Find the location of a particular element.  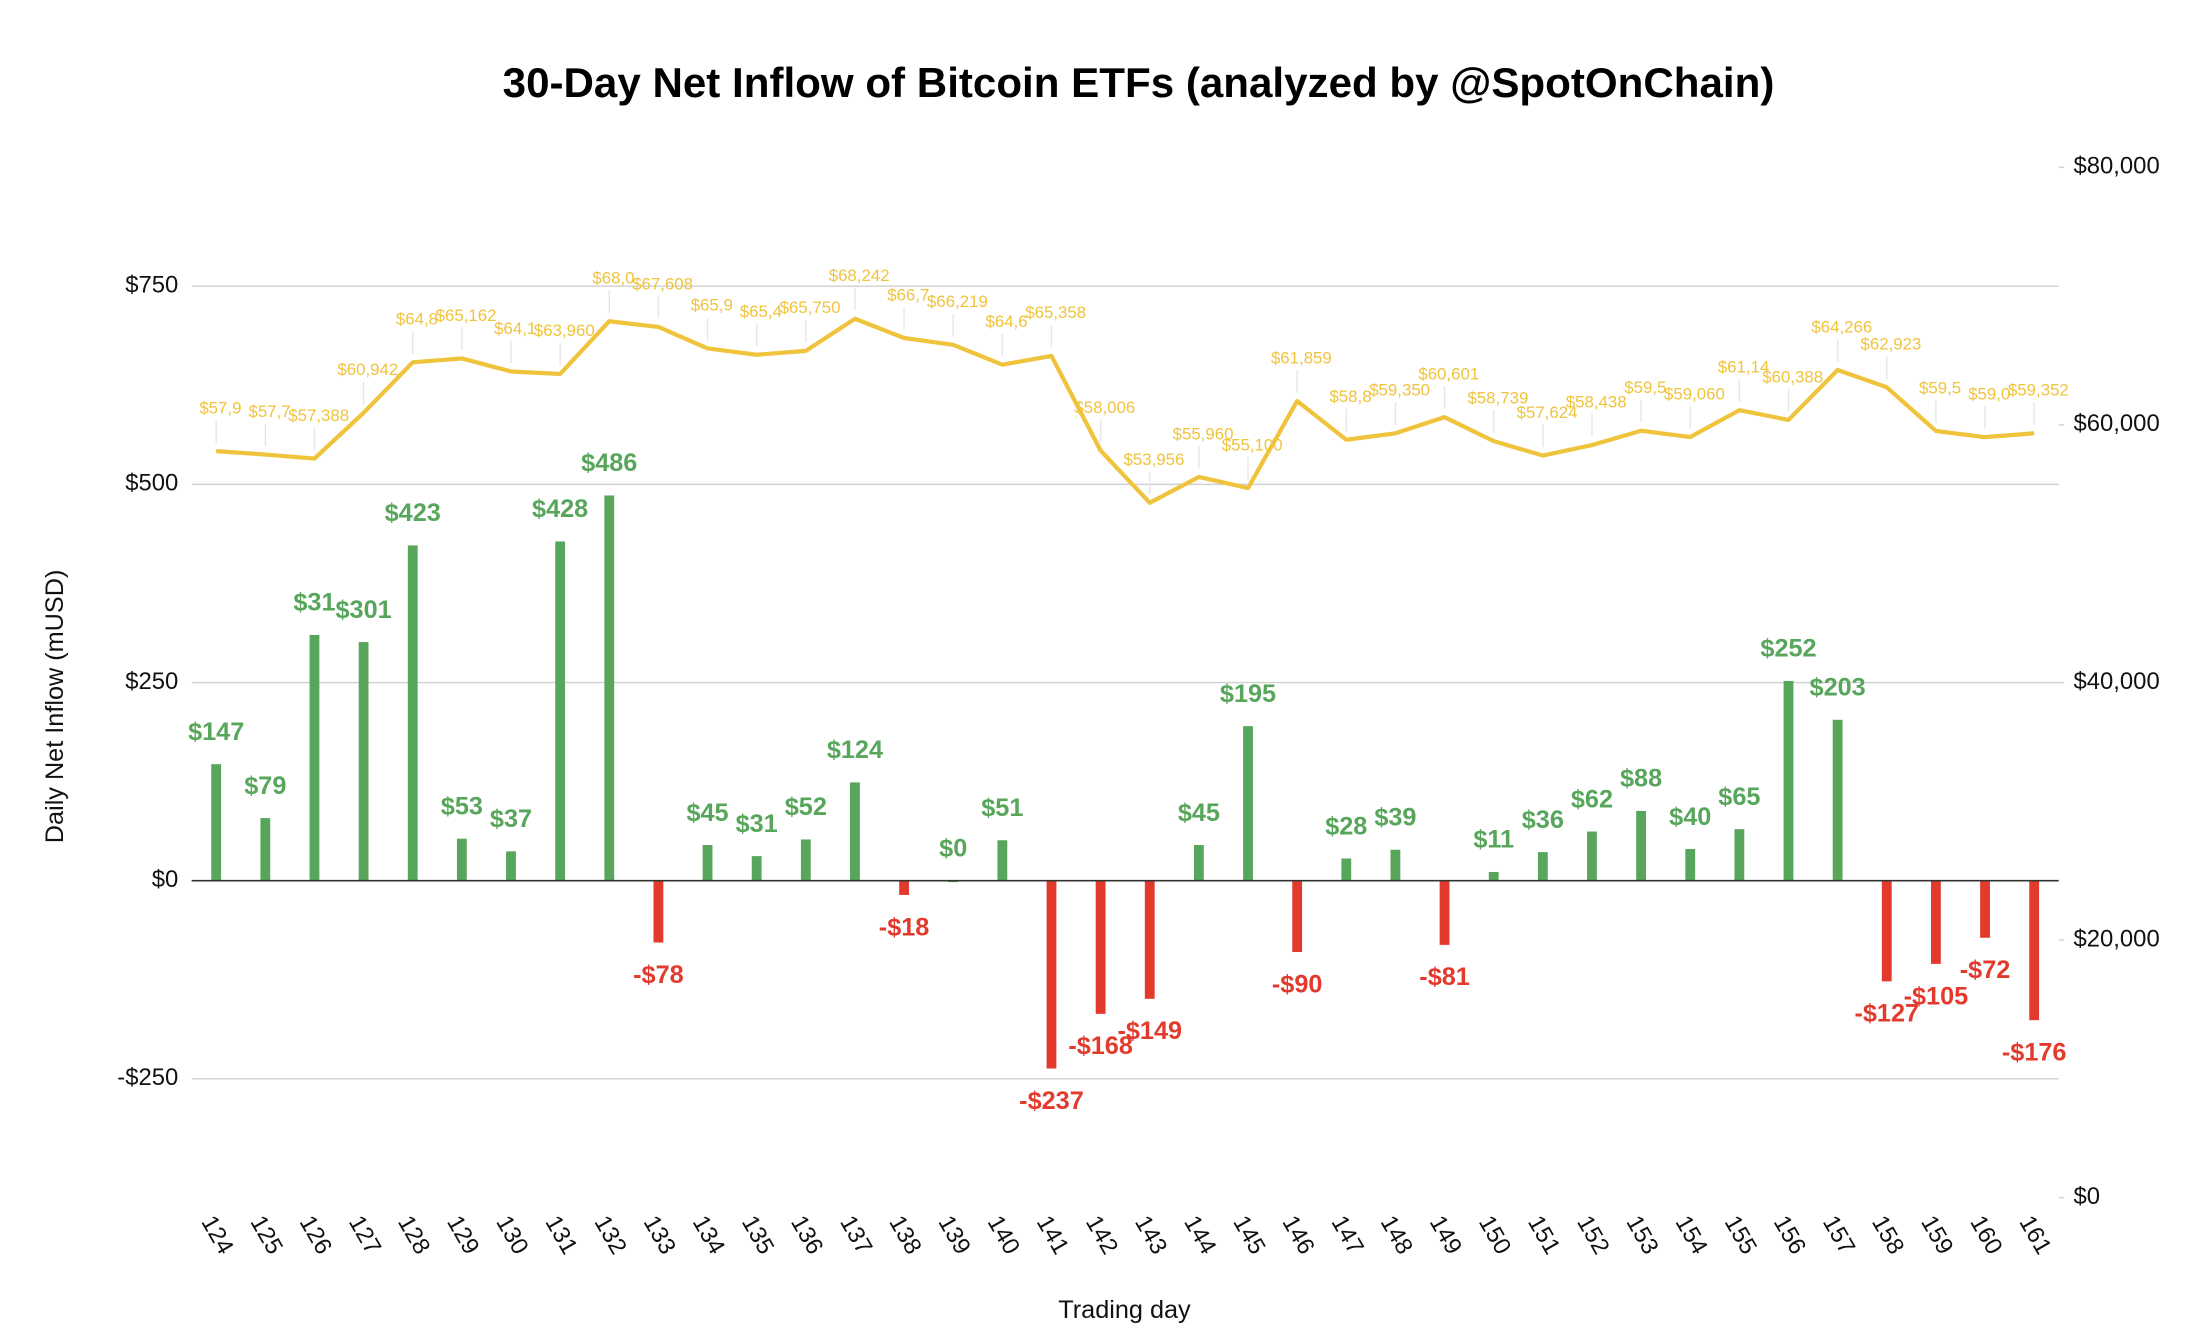

x-tick-label: 126 is located at coordinates (315, 1235).